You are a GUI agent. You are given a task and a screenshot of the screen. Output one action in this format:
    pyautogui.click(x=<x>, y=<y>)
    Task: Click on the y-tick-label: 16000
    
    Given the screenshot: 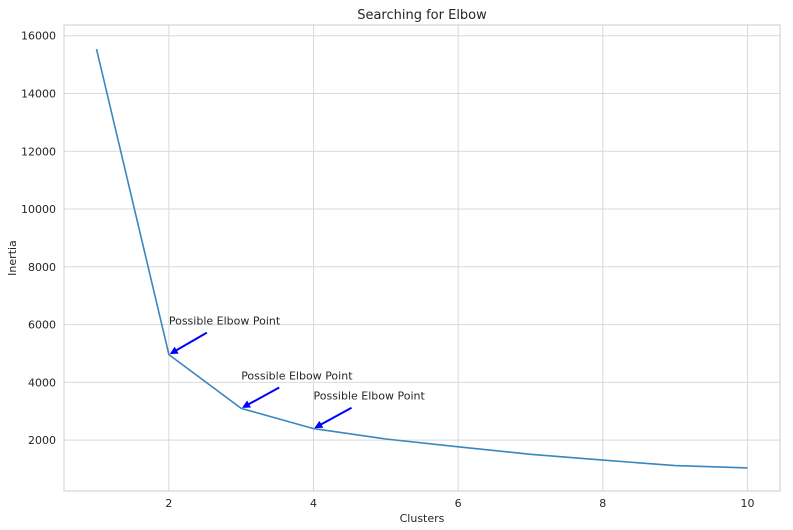 What is the action you would take?
    pyautogui.click(x=38, y=36)
    